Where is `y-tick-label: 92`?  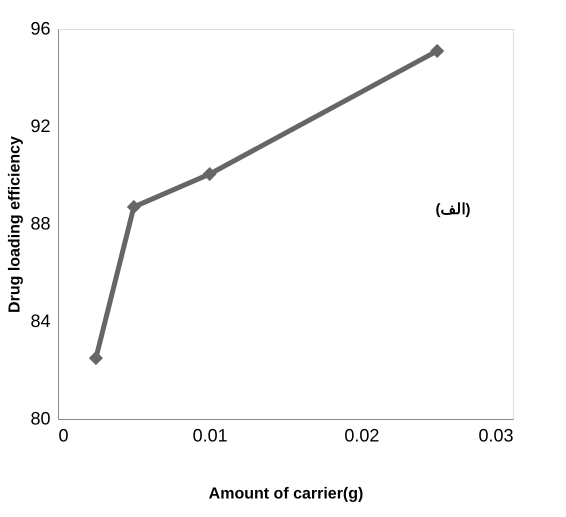 y-tick-label: 92 is located at coordinates (40, 126).